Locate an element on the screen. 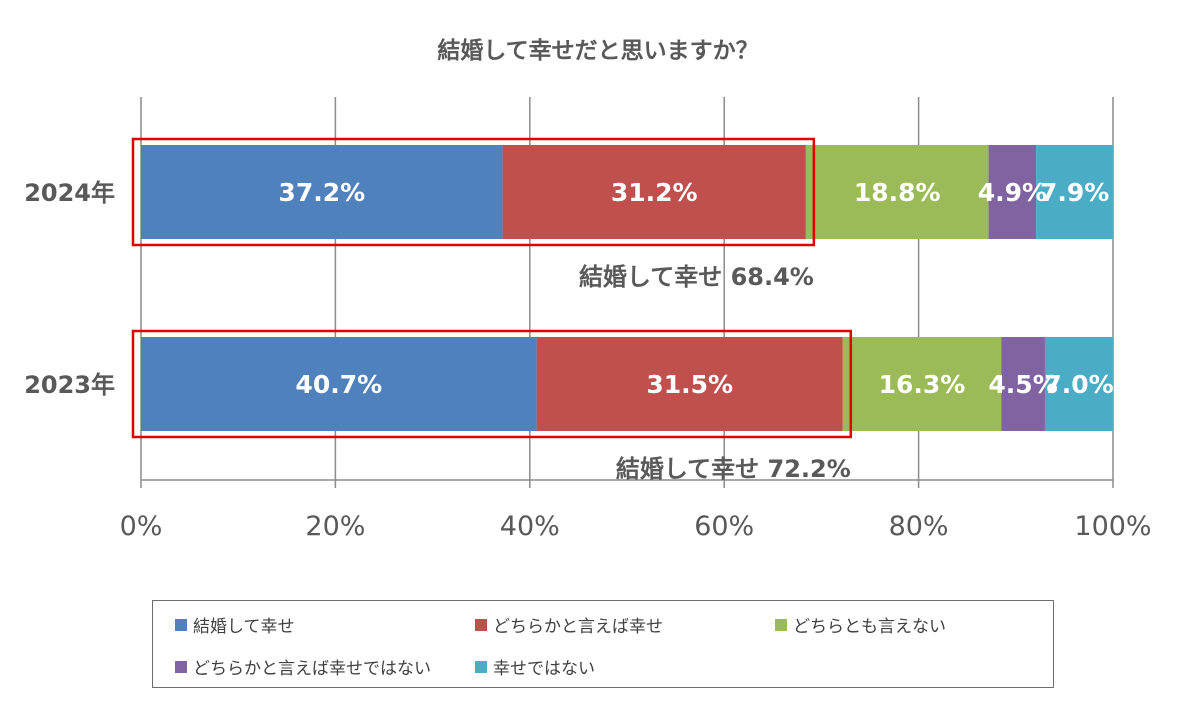  data-label: 31.2% is located at coordinates (654, 192).